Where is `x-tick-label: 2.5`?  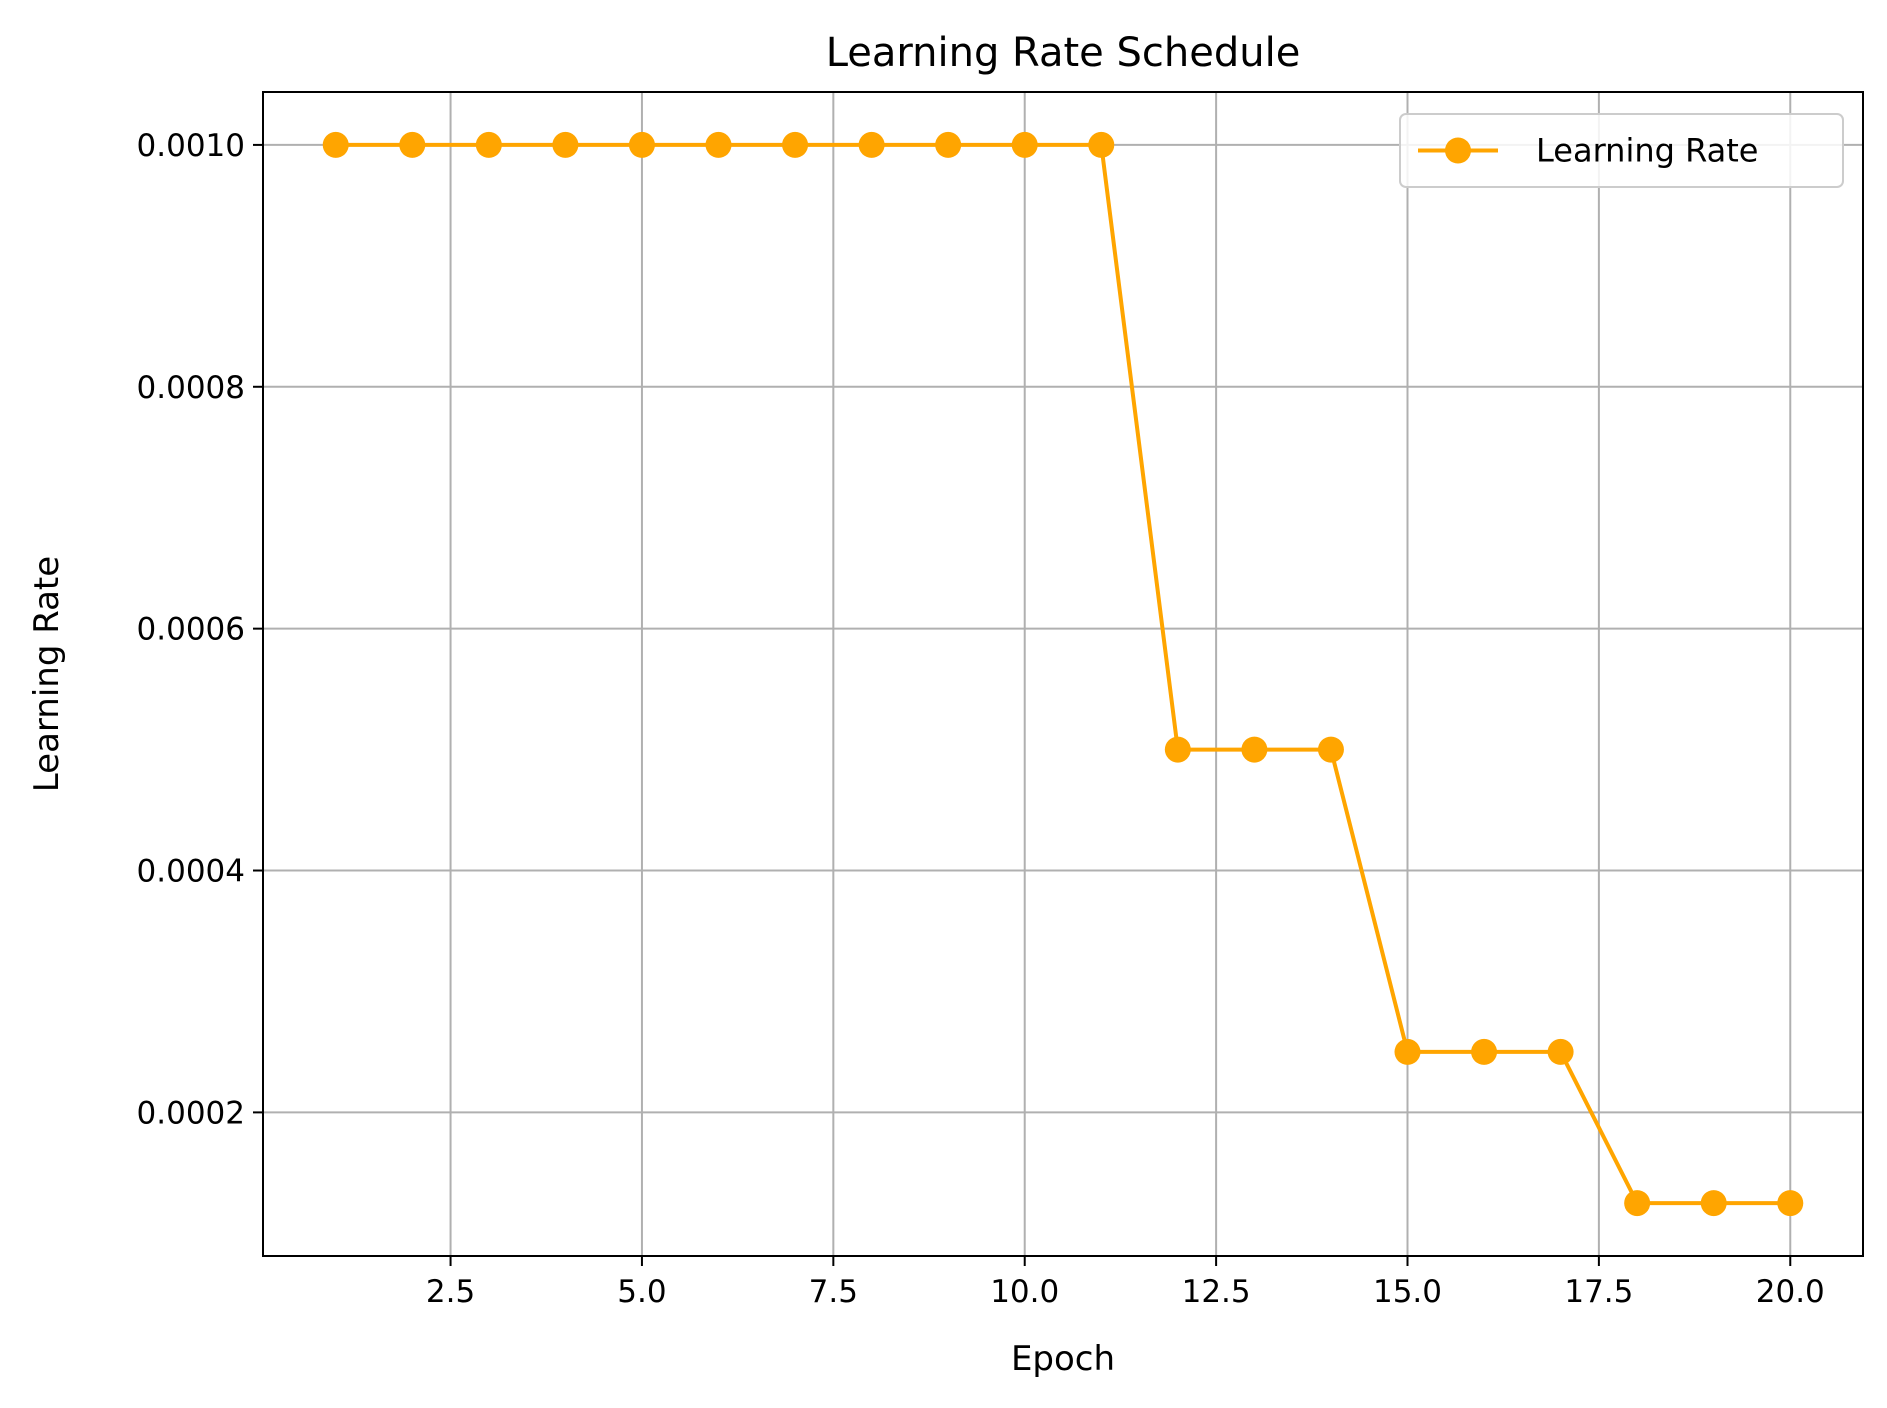
x-tick-label: 2.5 is located at coordinates (450, 1292).